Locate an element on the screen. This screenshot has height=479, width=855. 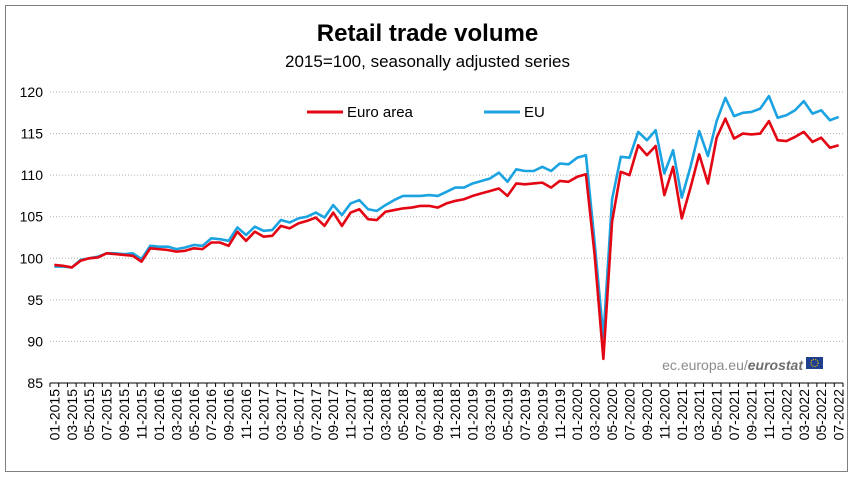
eu-flag-icon is located at coordinates (814, 363).